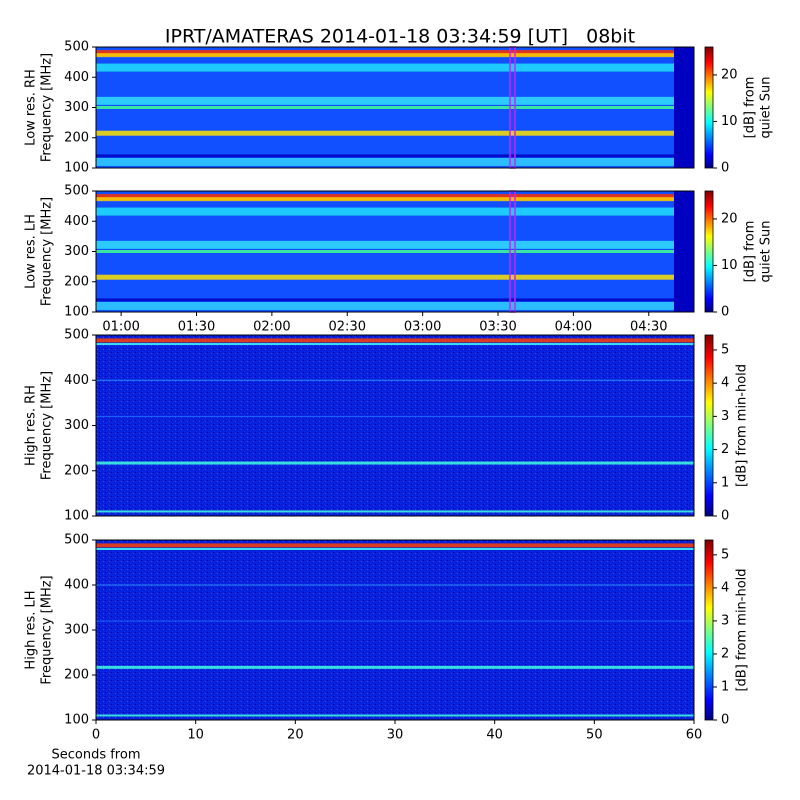 The height and width of the screenshot is (800, 800). I want to click on x-tick-label: 03:00, so click(422, 327).